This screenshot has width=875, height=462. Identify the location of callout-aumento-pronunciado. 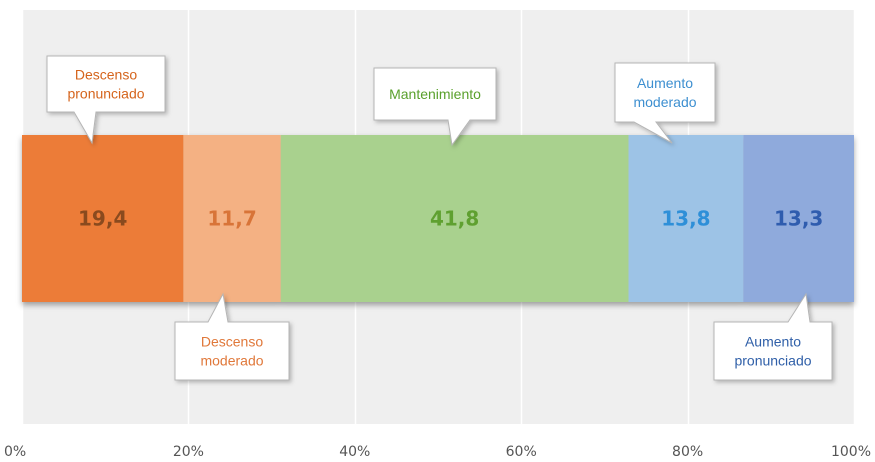
(773, 336).